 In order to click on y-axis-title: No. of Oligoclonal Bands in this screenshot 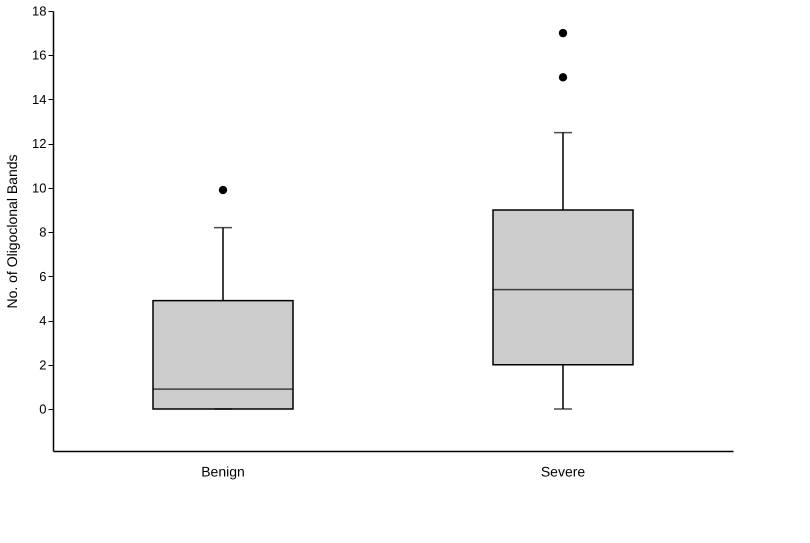, I will do `click(12, 231)`.